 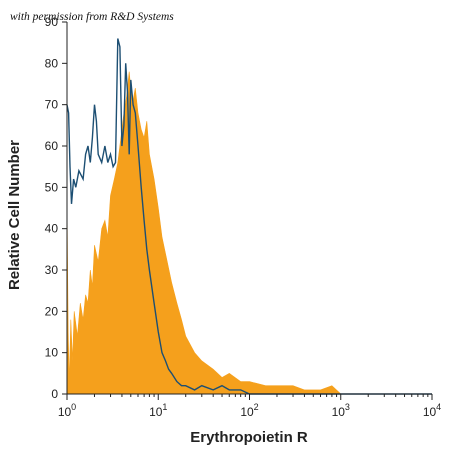 What do you see at coordinates (249, 410) in the screenshot?
I see `x-tick-label: 10²` at bounding box center [249, 410].